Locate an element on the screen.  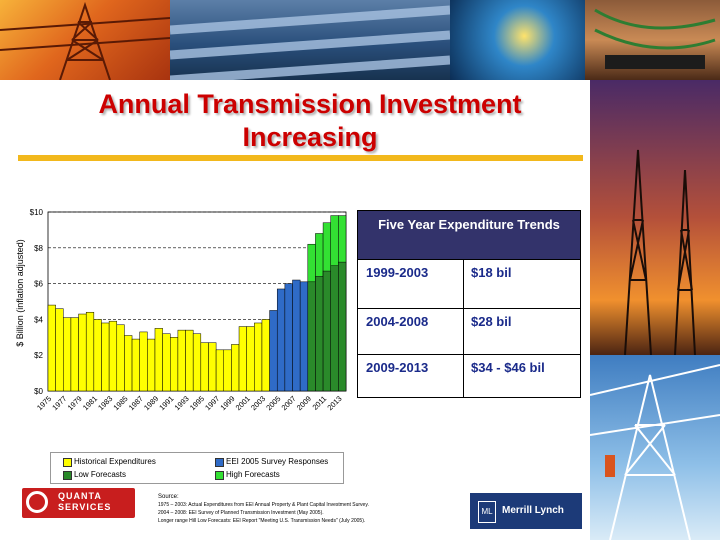
title-underline-rule is located at coordinates (300, 158).